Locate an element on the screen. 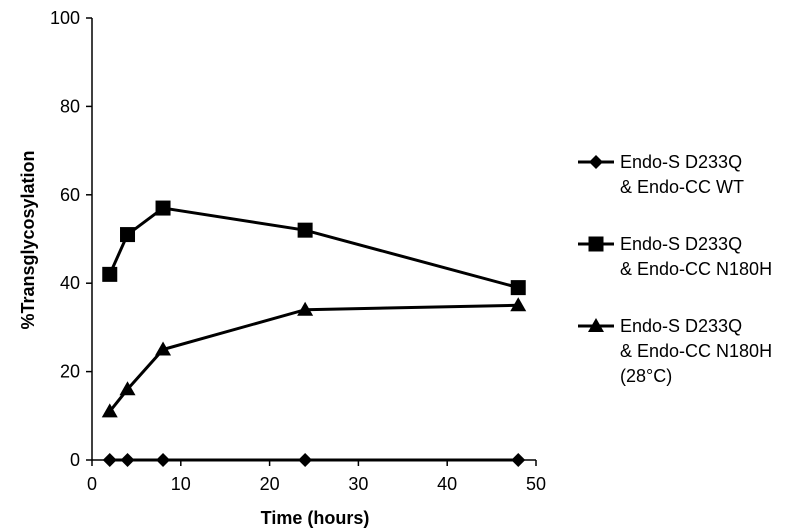  y-tick-label: 100 is located at coordinates (65, 18).